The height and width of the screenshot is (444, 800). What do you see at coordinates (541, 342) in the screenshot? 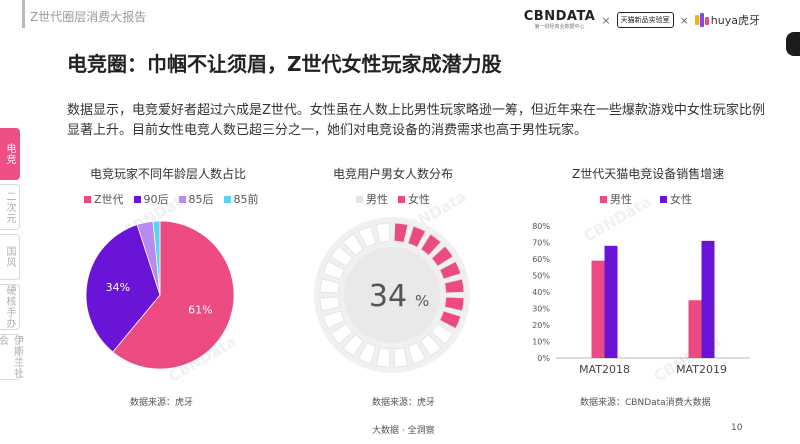
I see `y-tick-label: 10%` at bounding box center [541, 342].